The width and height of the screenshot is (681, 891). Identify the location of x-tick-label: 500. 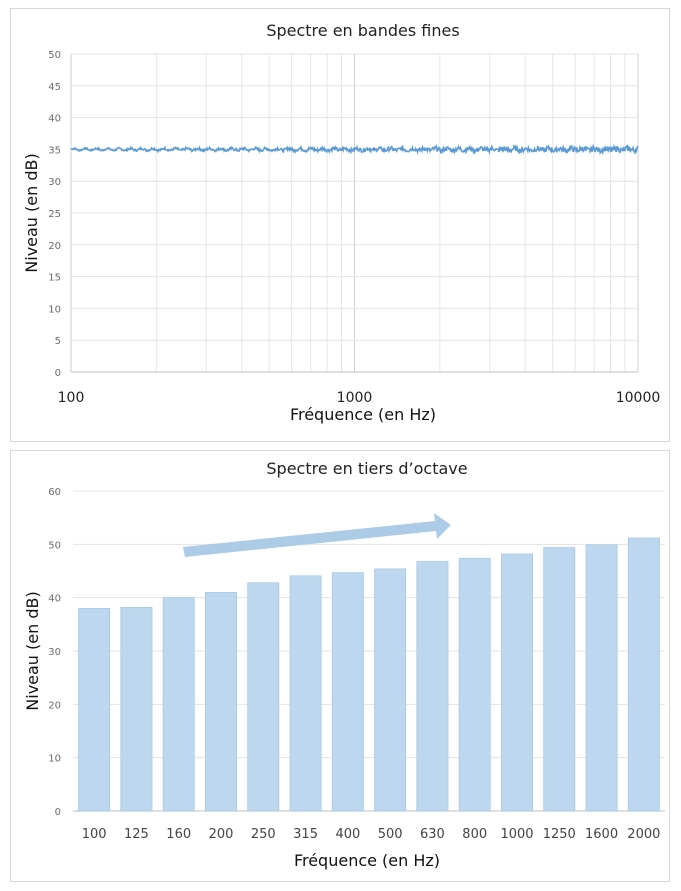
(390, 834).